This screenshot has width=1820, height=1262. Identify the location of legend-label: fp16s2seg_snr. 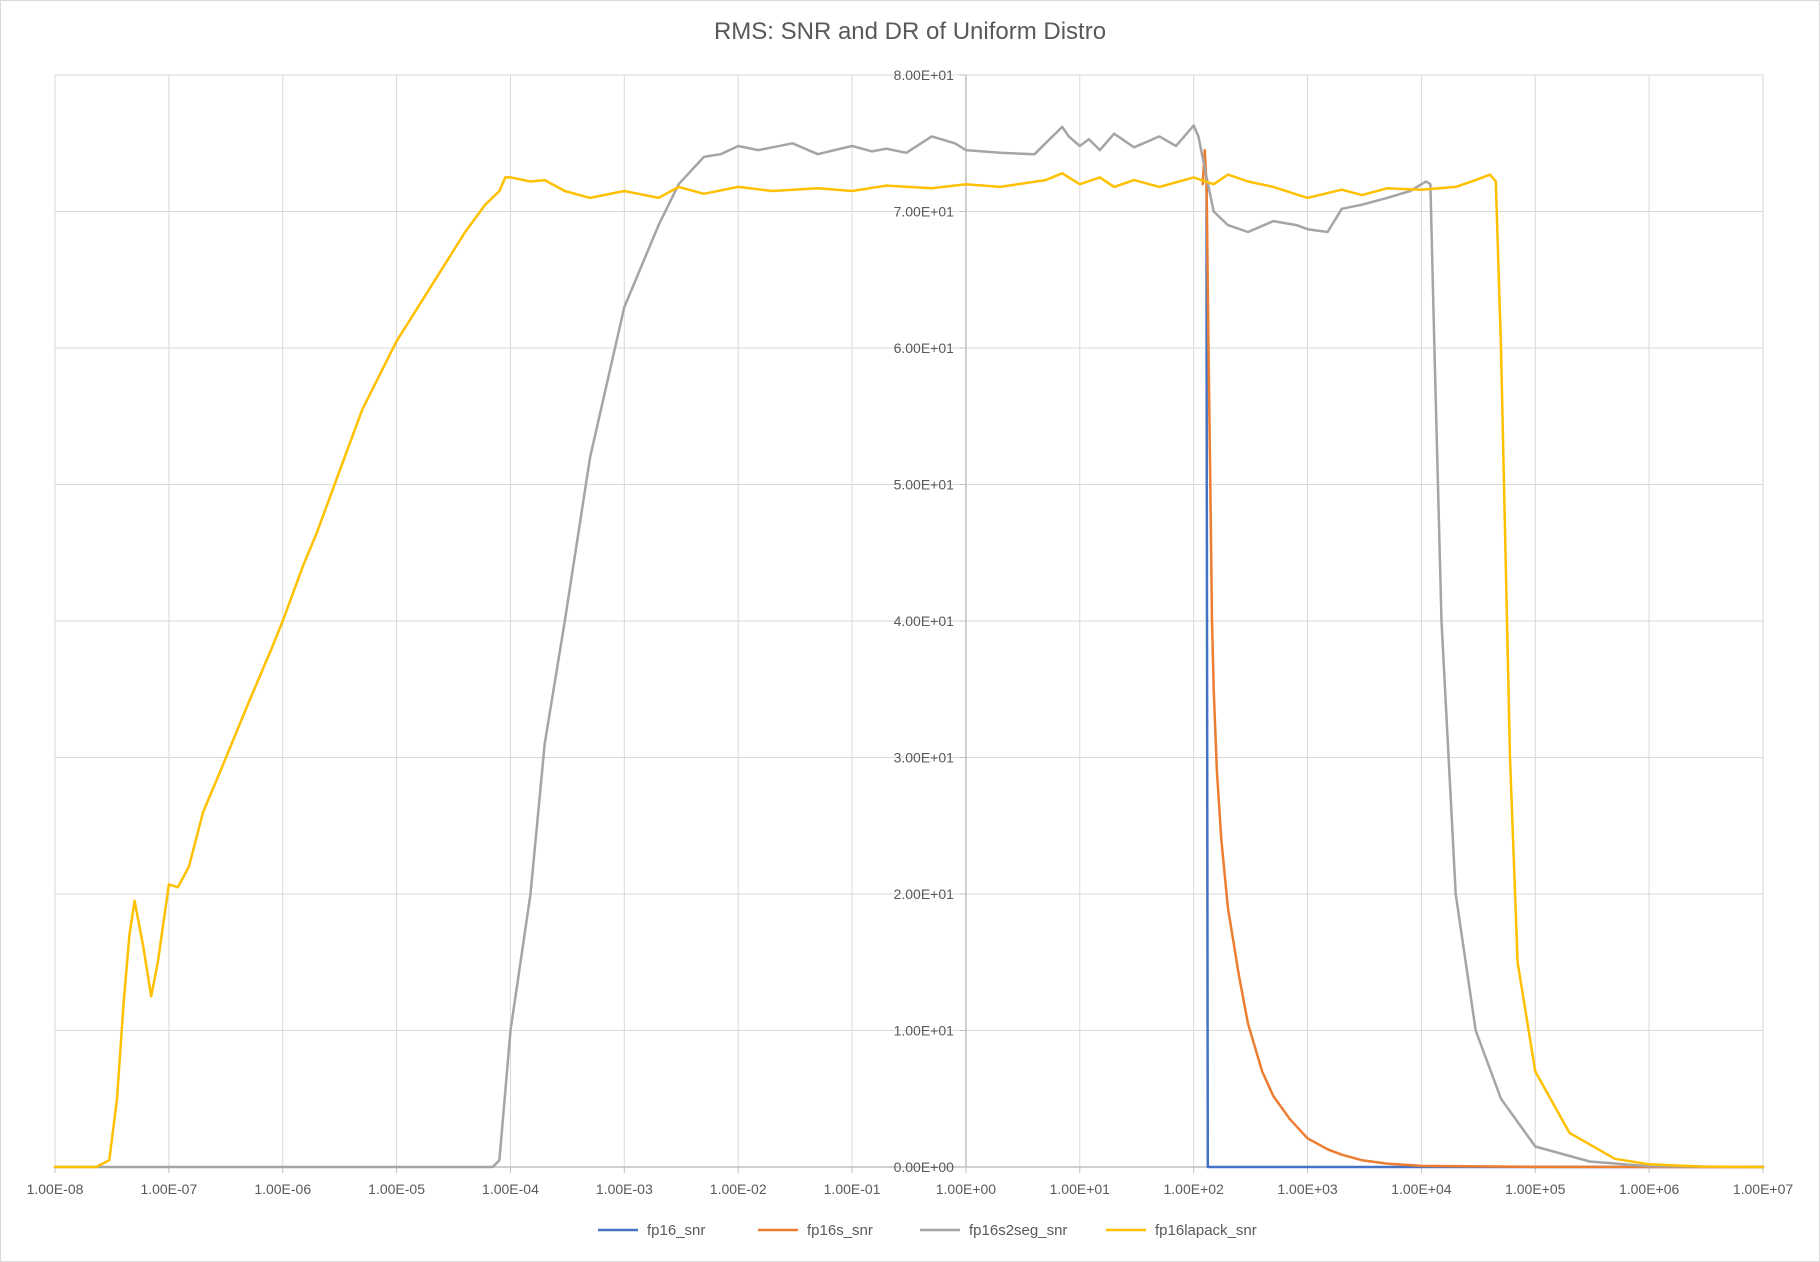
(1018, 1230).